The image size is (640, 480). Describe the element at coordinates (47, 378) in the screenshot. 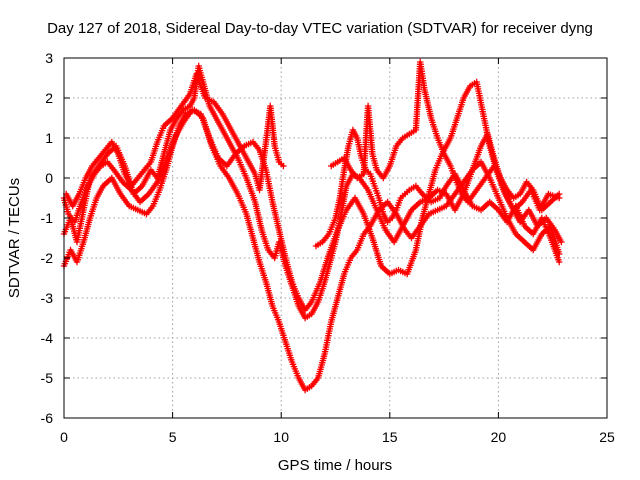

I see `y-tick-label: -5` at that location.